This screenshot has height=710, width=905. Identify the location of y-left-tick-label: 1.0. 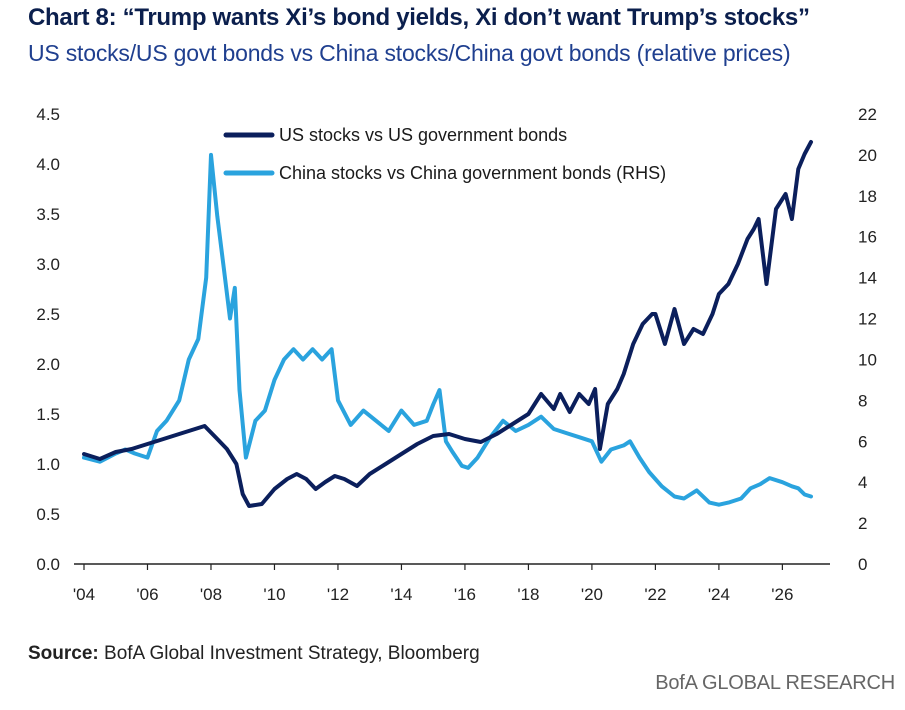
(48, 464).